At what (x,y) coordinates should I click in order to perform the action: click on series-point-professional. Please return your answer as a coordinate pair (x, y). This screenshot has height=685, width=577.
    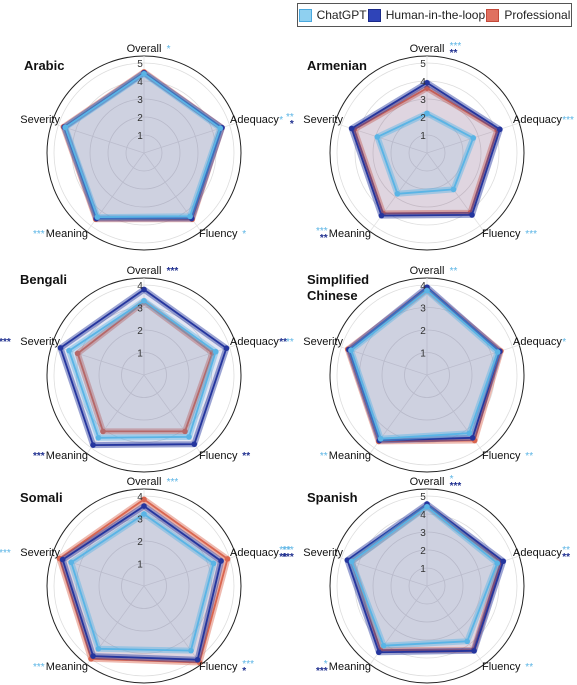
    Looking at the image, I should click on (103, 431).